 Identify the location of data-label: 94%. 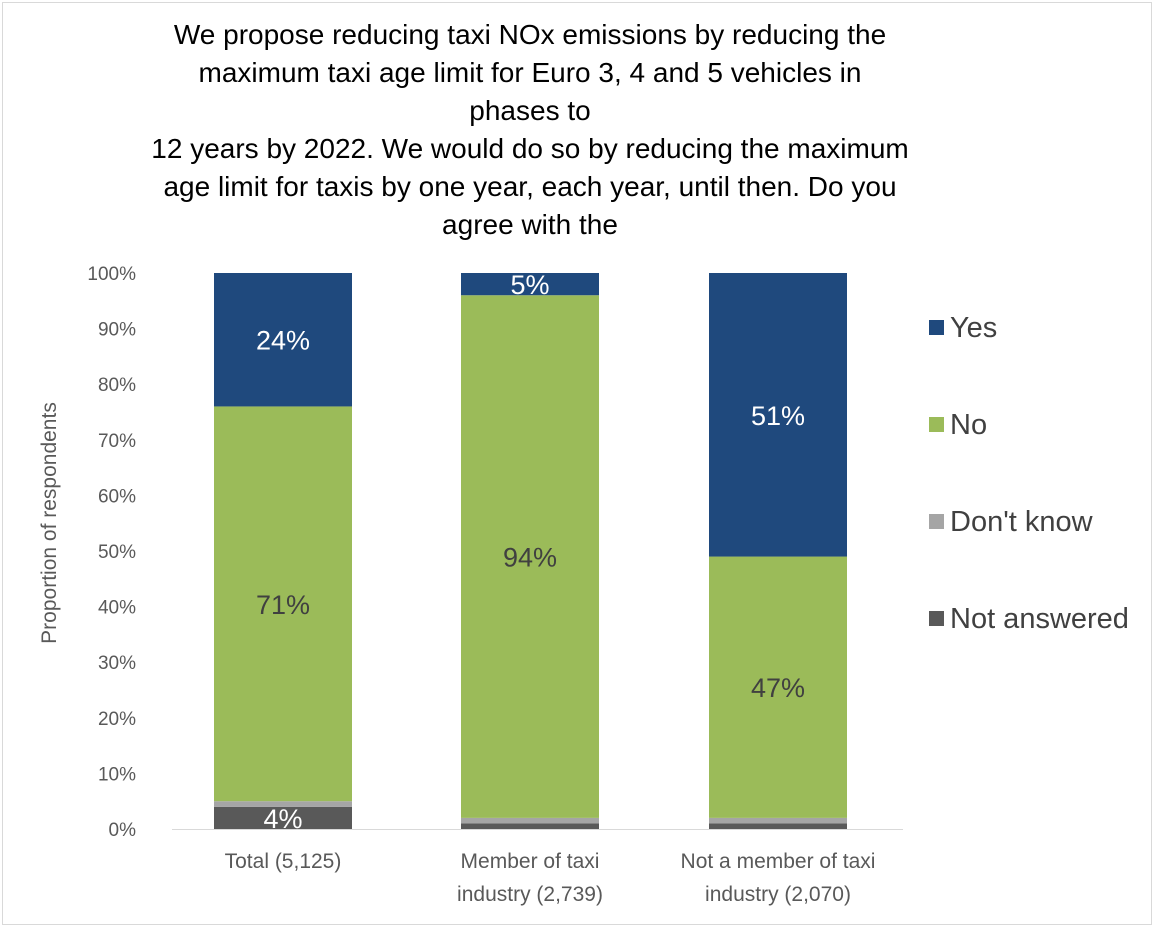
(530, 558).